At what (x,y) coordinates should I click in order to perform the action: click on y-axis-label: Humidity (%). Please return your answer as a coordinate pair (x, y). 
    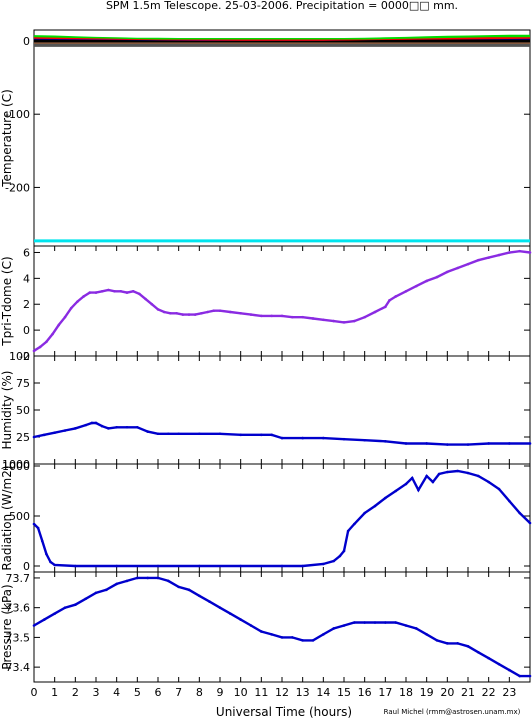
    Looking at the image, I should click on (7, 410).